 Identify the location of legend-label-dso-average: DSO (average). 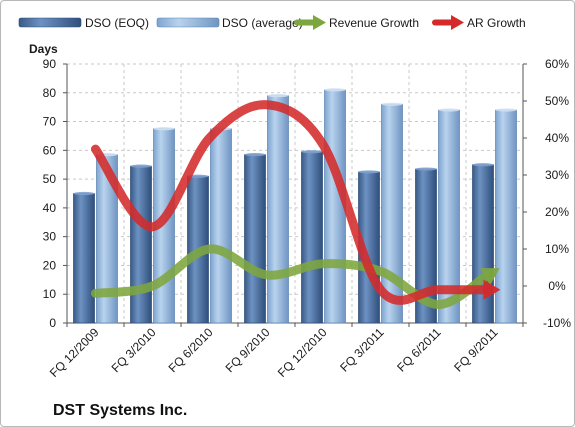
(262, 23).